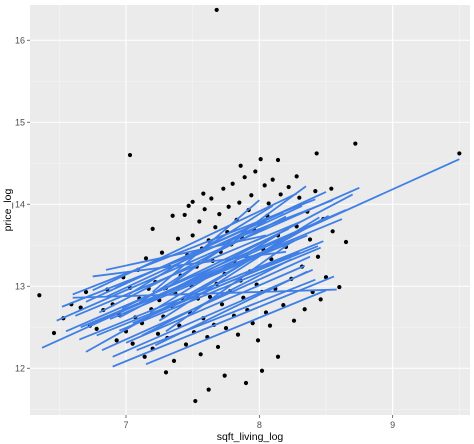 This screenshot has height=444, width=474. What do you see at coordinates (8, 210) in the screenshot?
I see `y-axis-title: price_log` at bounding box center [8, 210].